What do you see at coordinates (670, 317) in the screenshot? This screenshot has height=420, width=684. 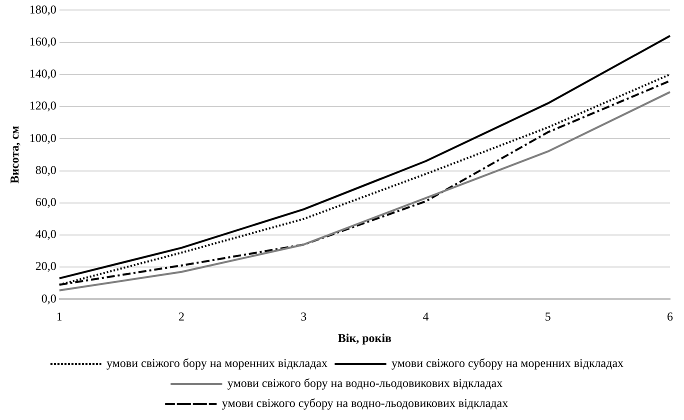 I see `x-tick-label: 6` at bounding box center [670, 317].